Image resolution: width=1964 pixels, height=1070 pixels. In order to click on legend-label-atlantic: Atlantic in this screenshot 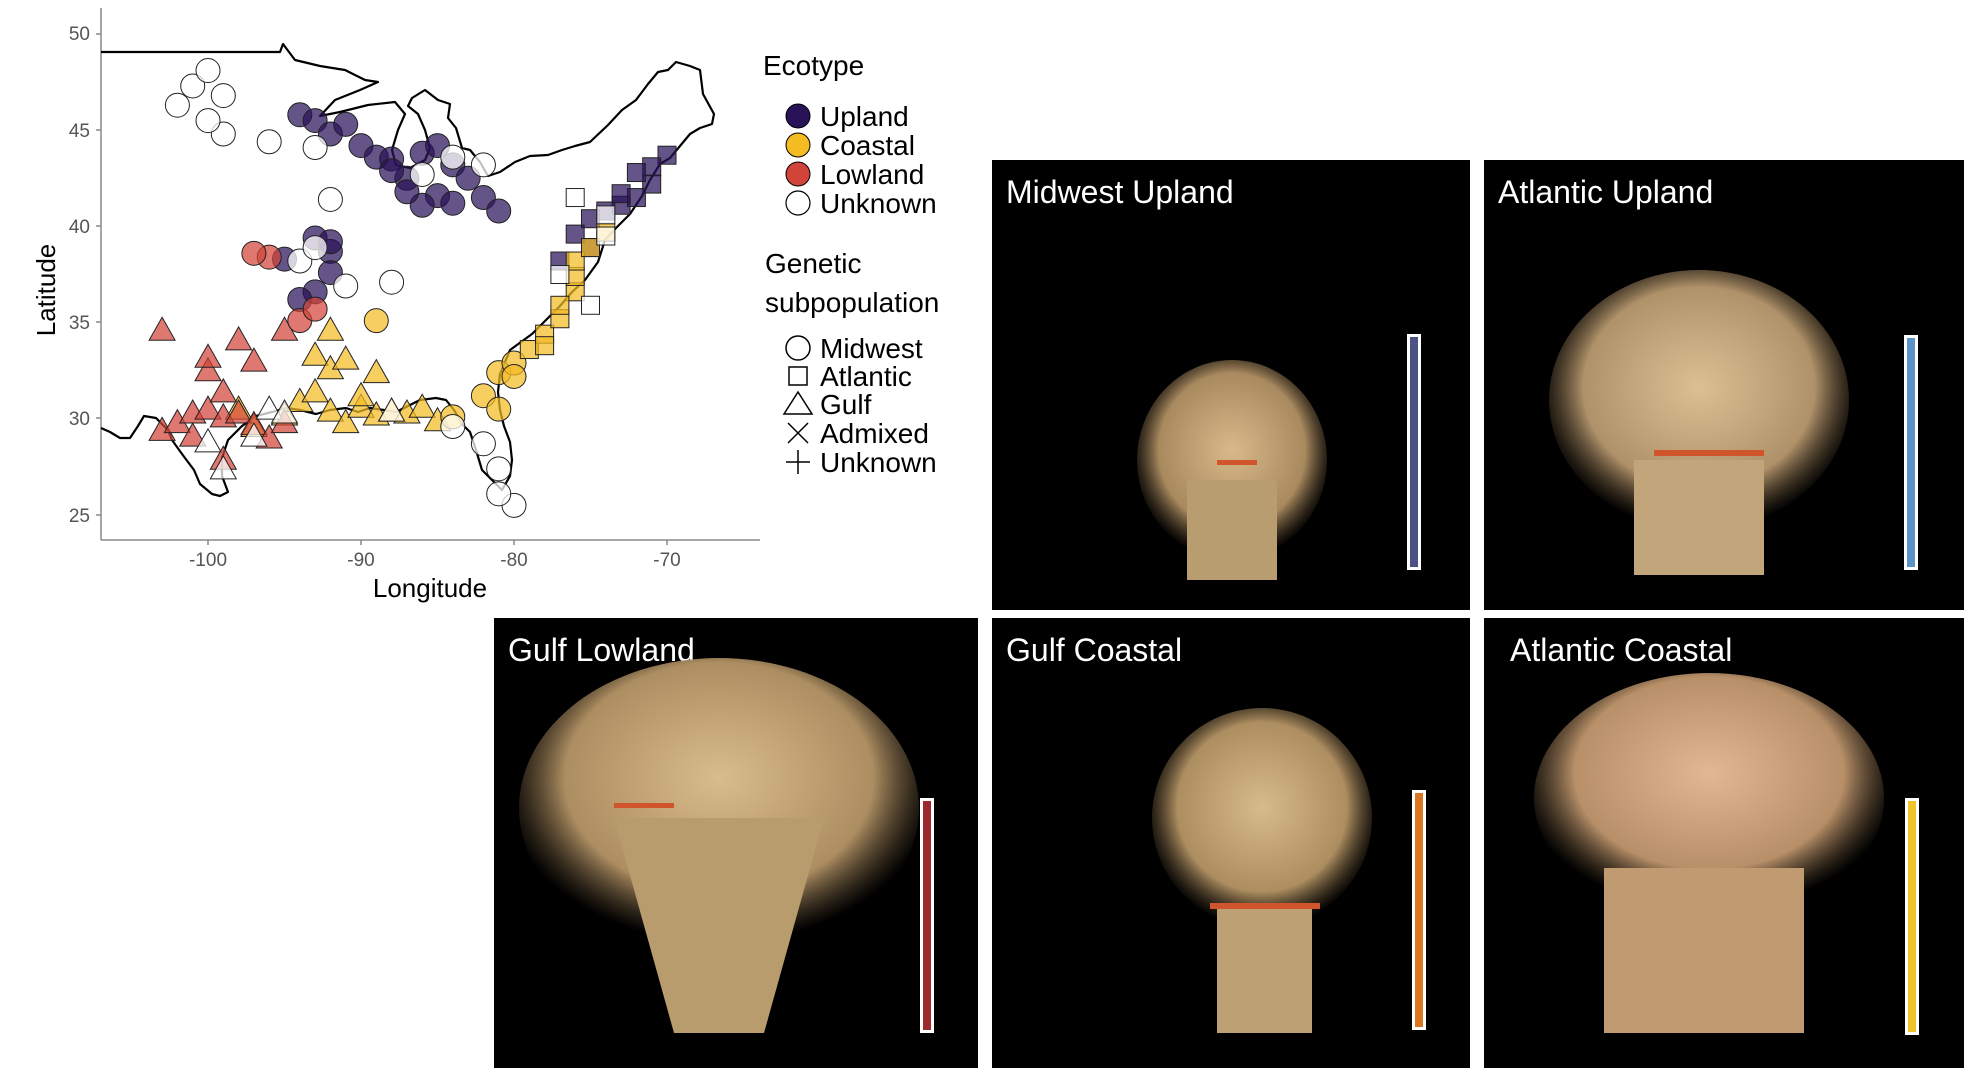, I will do `click(866, 376)`.